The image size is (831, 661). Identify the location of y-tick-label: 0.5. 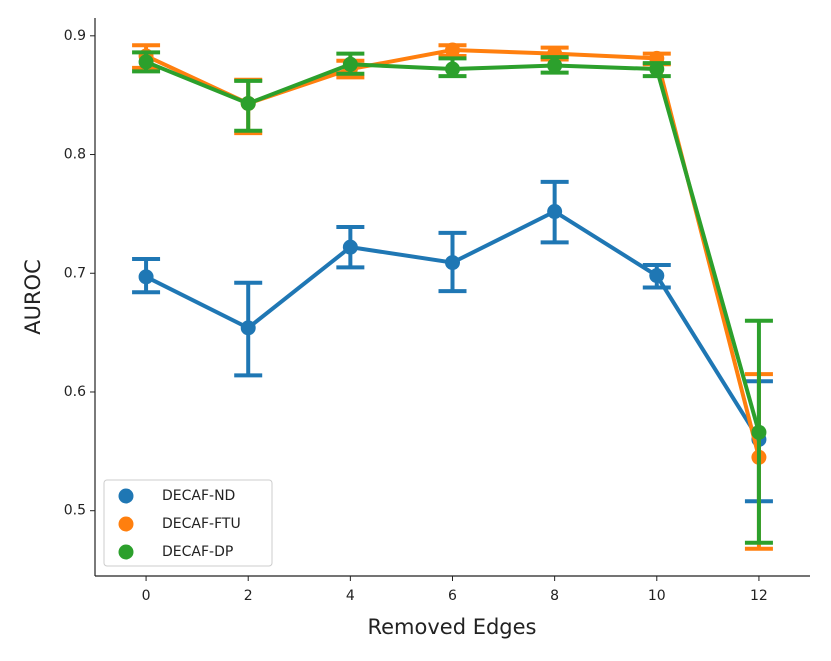
(75, 511).